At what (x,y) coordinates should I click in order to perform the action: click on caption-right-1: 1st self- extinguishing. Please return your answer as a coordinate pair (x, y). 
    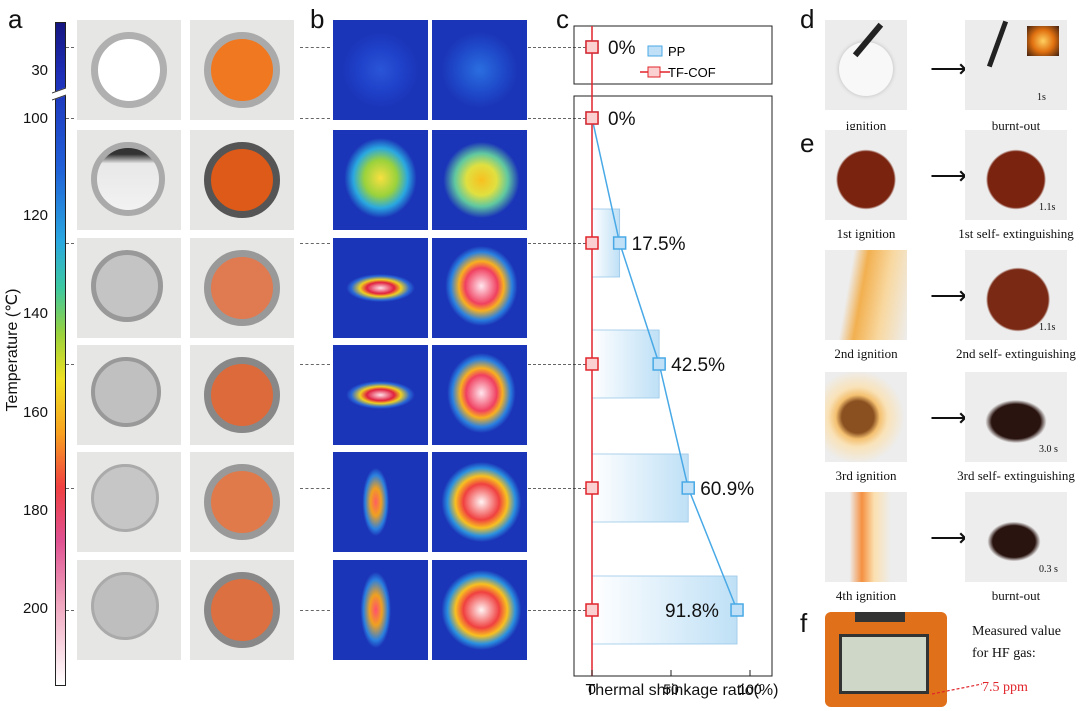
    Looking at the image, I should click on (1016, 233).